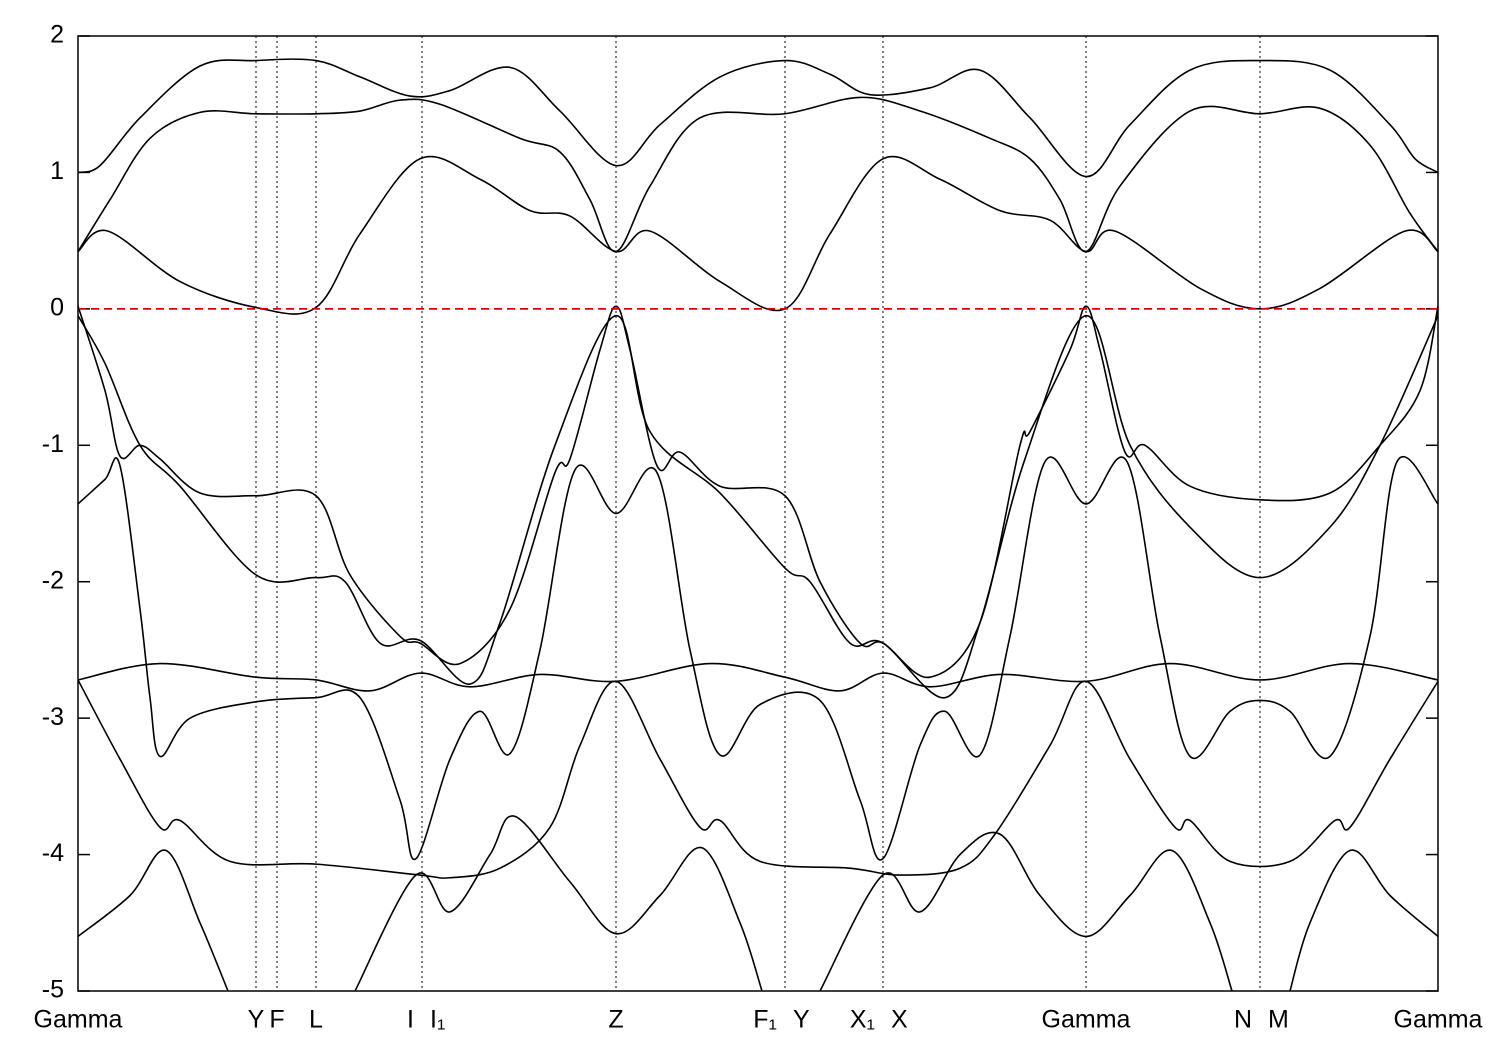 The width and height of the screenshot is (1500, 1050). What do you see at coordinates (53, 990) in the screenshot?
I see `y-tick-label: -5` at bounding box center [53, 990].